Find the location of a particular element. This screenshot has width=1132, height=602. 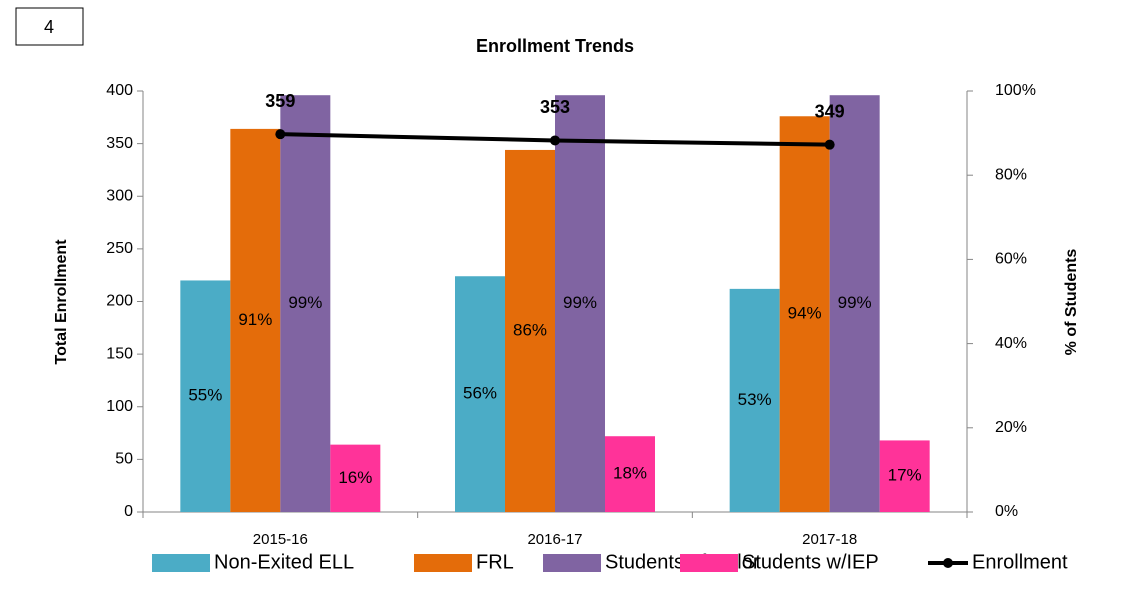

y-tick-label: 400 is located at coordinates (119, 90).